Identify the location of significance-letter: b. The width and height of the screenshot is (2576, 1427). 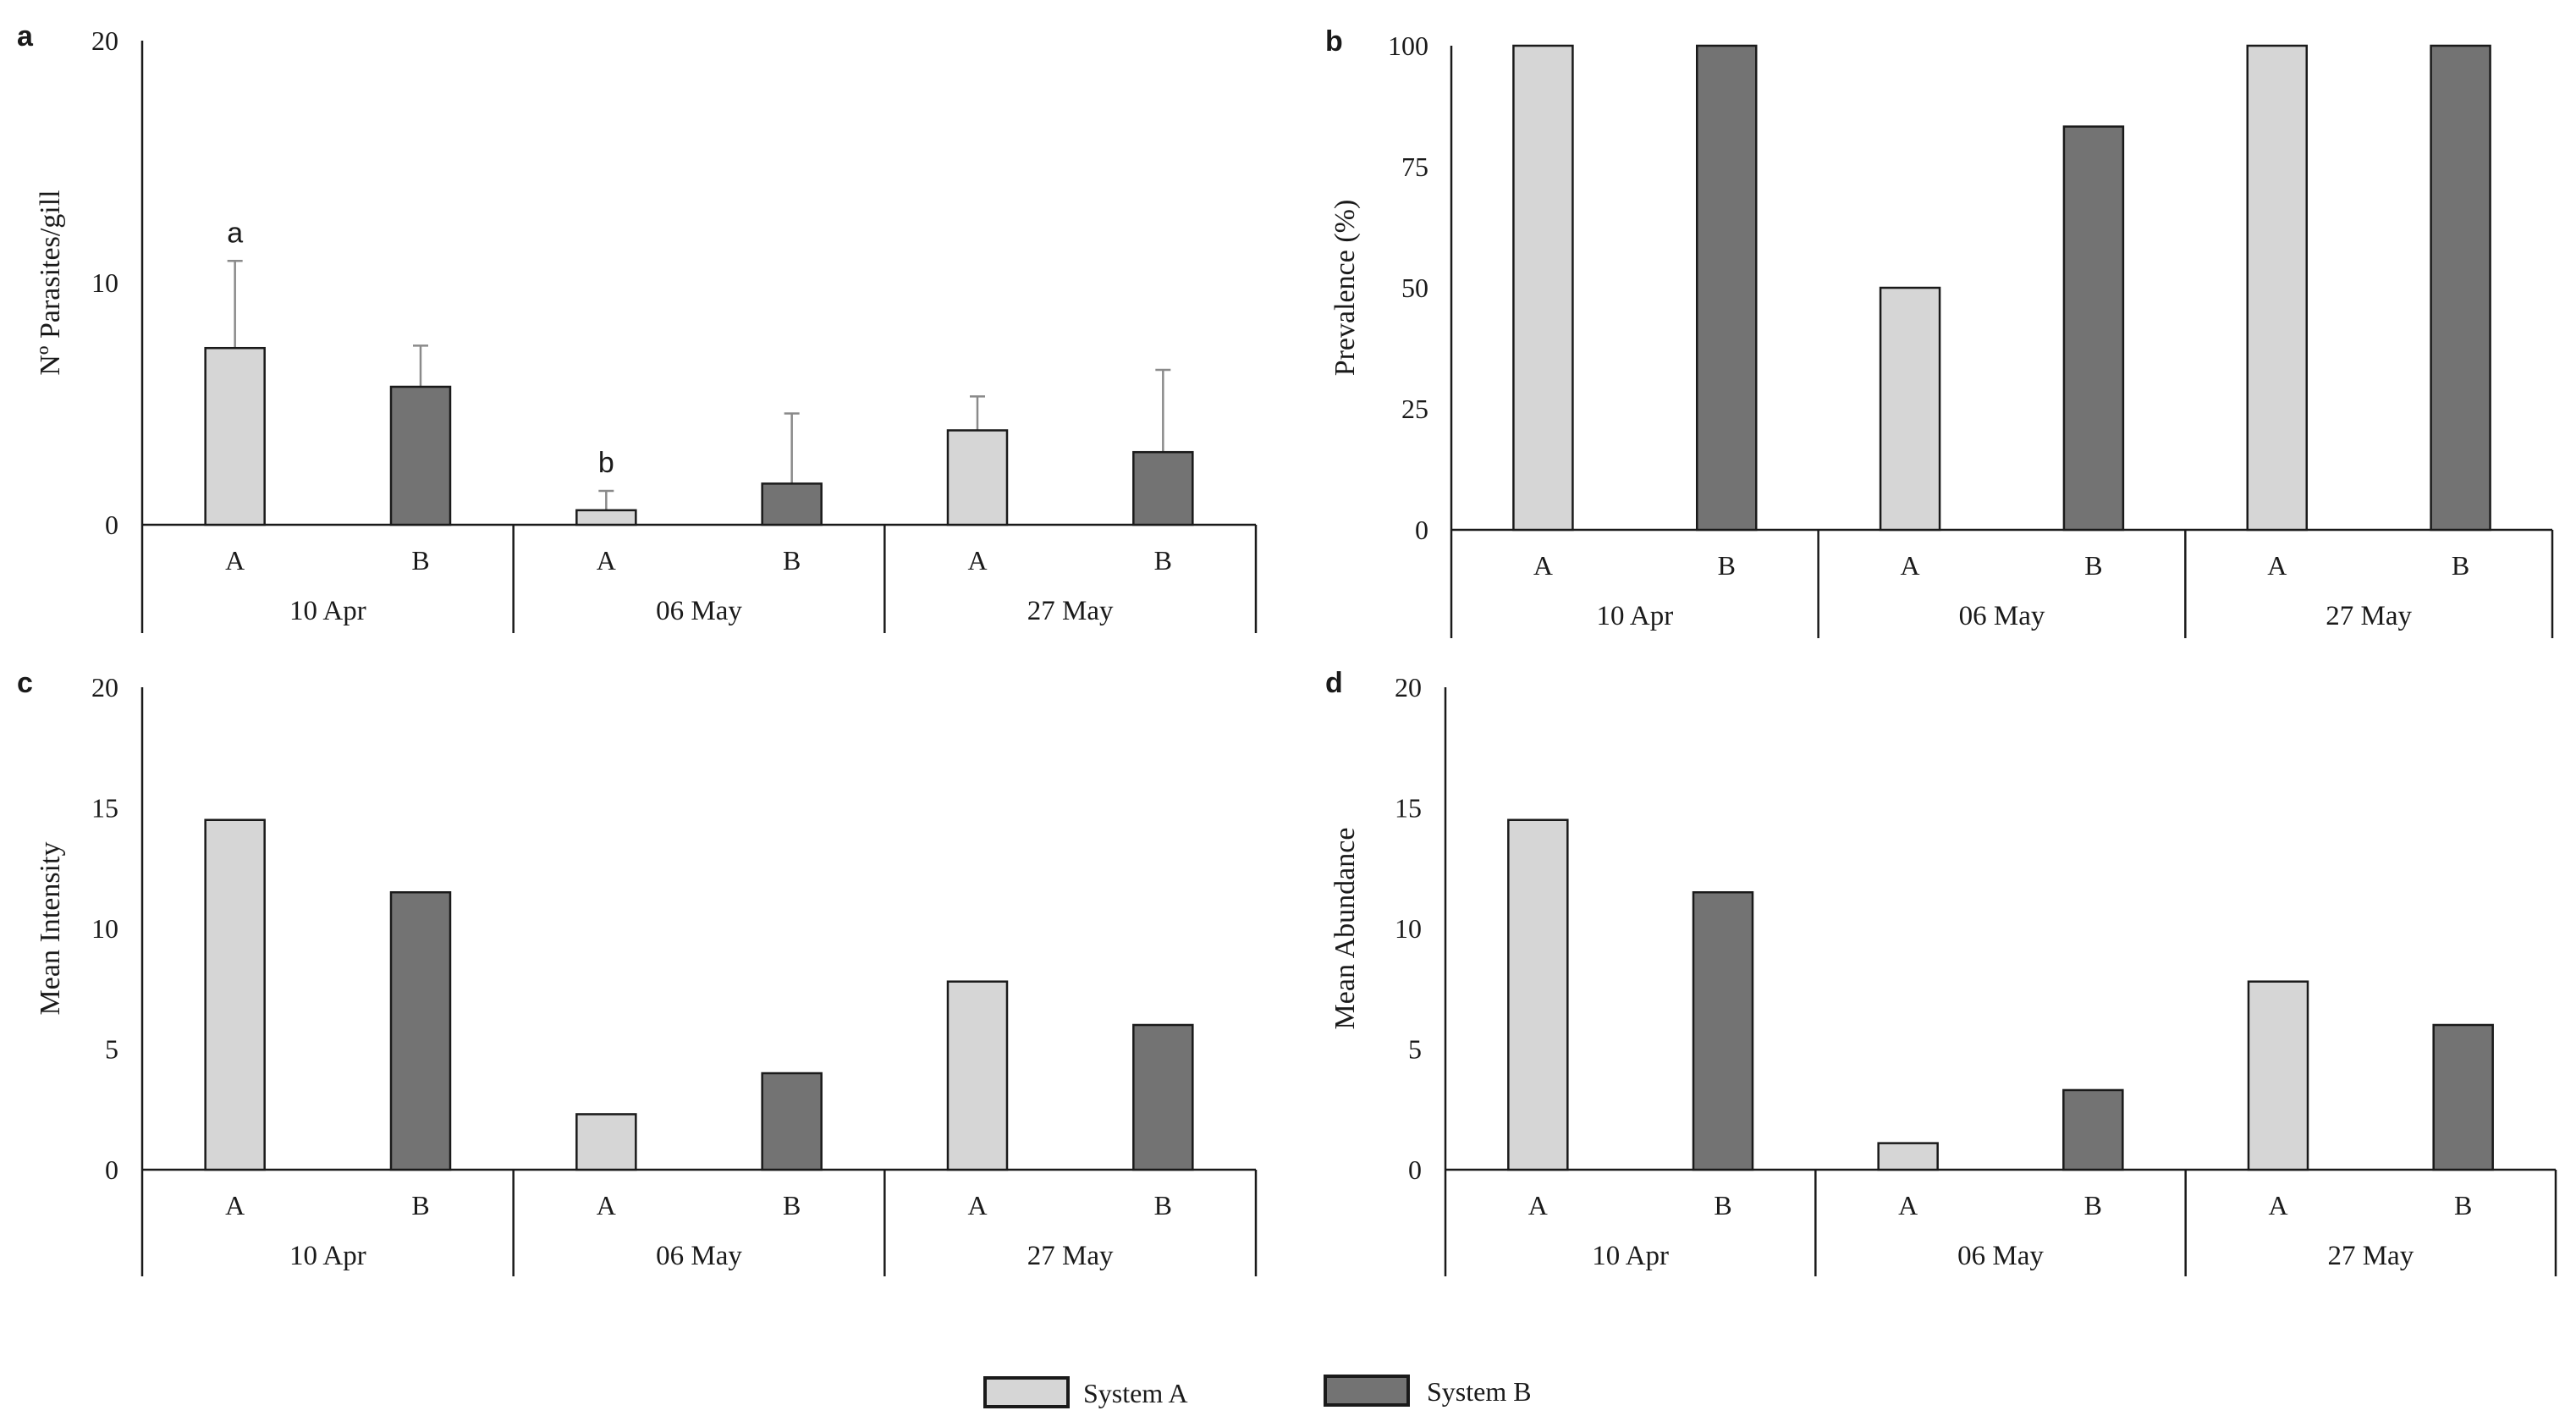
(606, 463).